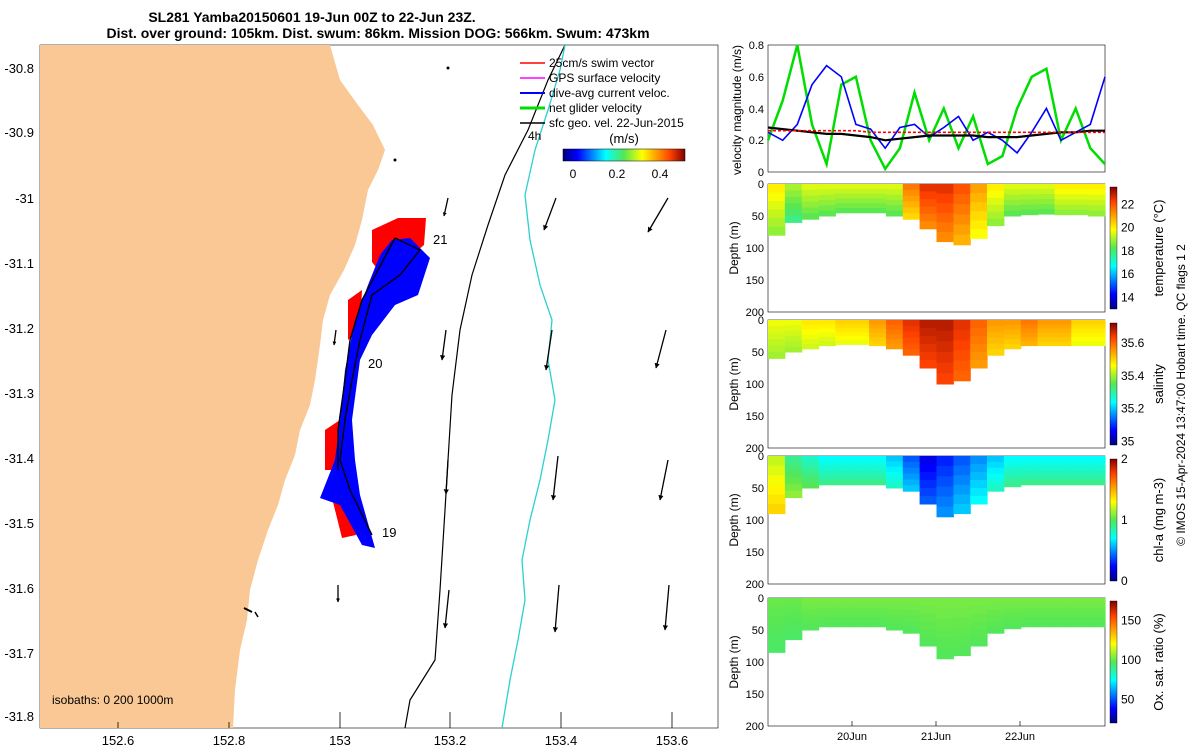  What do you see at coordinates (734, 247) in the screenshot?
I see `depth-label: Depth (m)` at bounding box center [734, 247].